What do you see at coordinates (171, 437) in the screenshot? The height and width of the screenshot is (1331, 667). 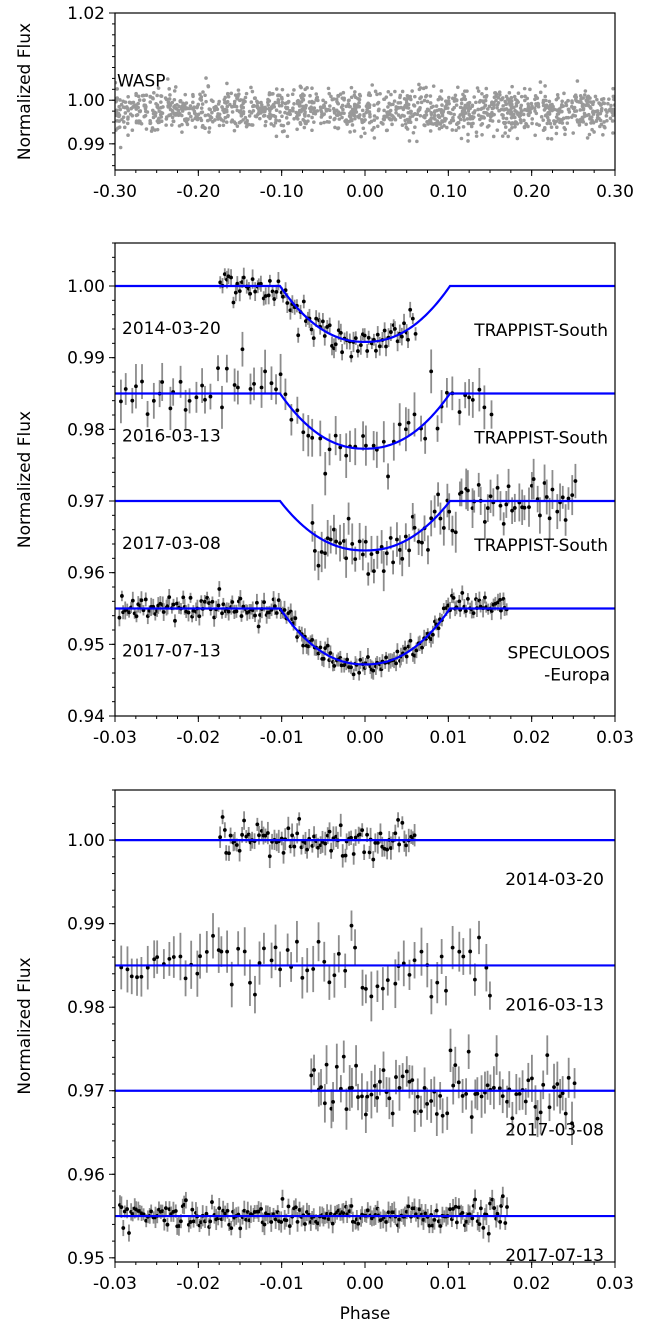 I see `date-label: 2016-03-13` at bounding box center [171, 437].